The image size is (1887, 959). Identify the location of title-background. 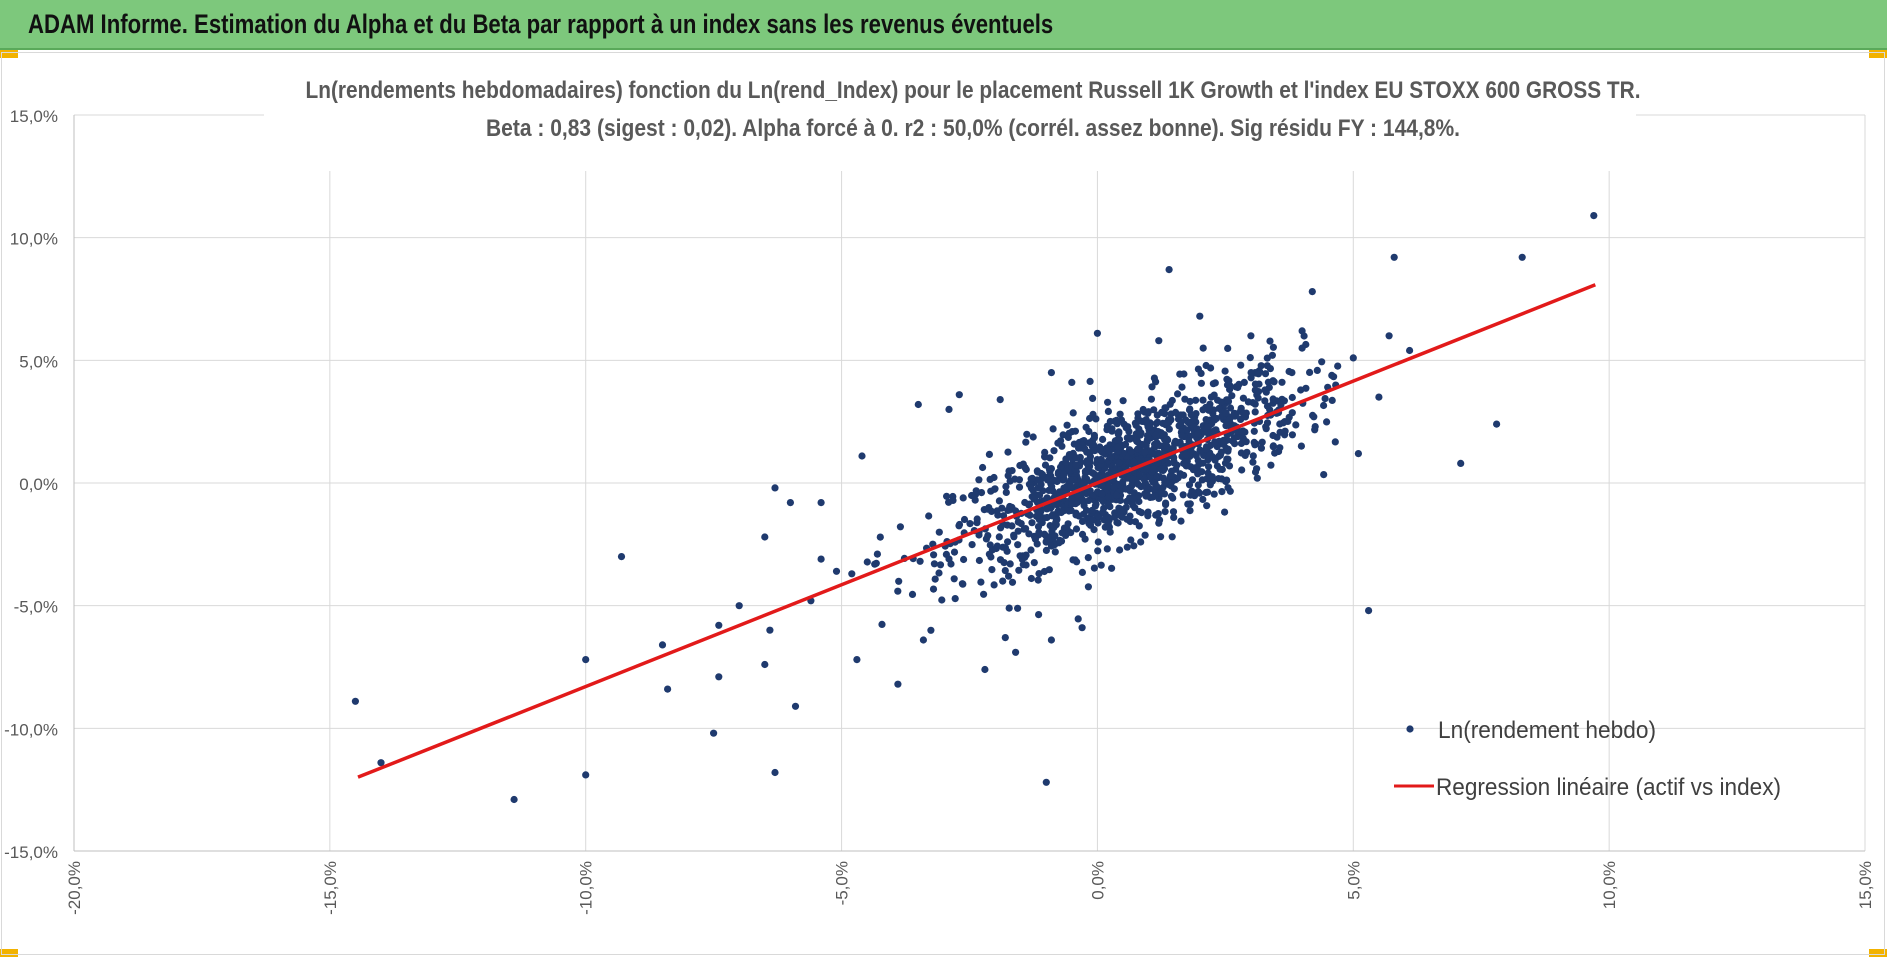
(950, 122).